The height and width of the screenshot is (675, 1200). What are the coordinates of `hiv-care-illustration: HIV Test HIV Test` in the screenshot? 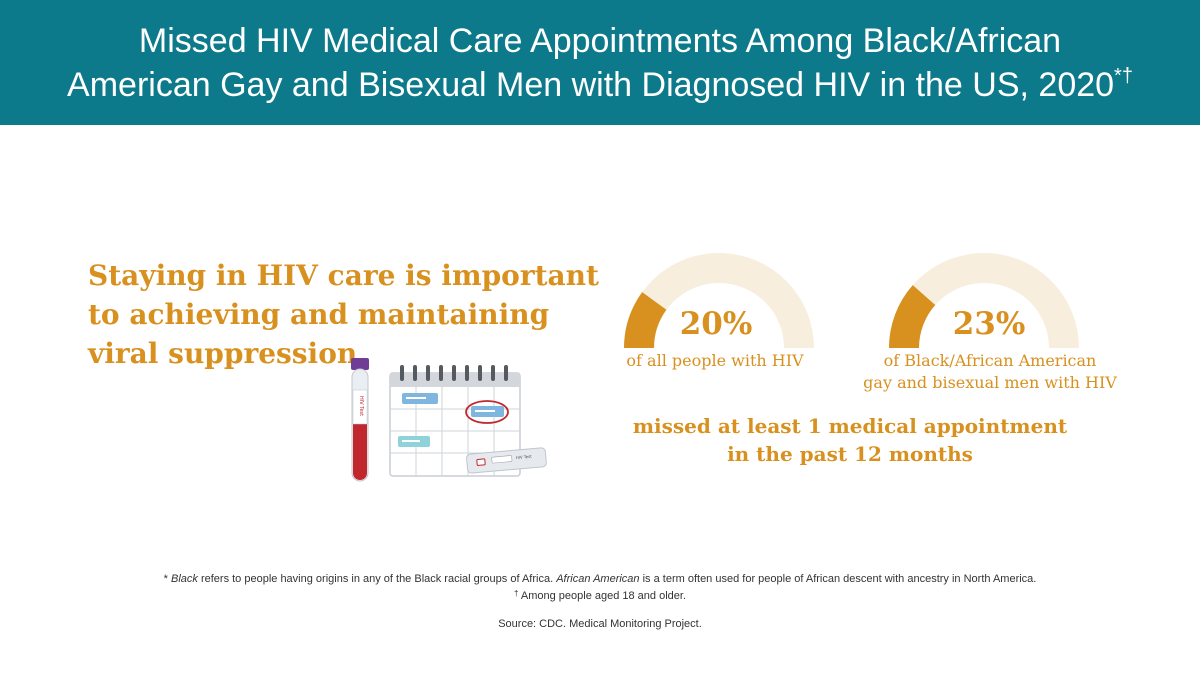 It's located at (449, 420).